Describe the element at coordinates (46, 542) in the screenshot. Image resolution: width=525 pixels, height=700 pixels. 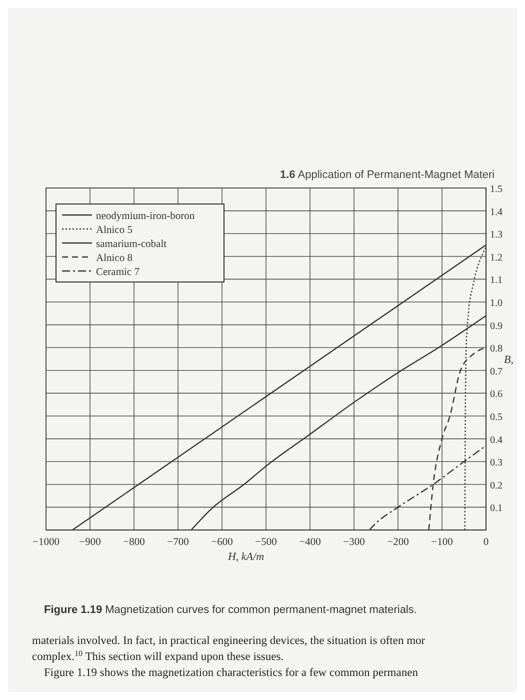
I see `x-tick-label: −1000` at that location.